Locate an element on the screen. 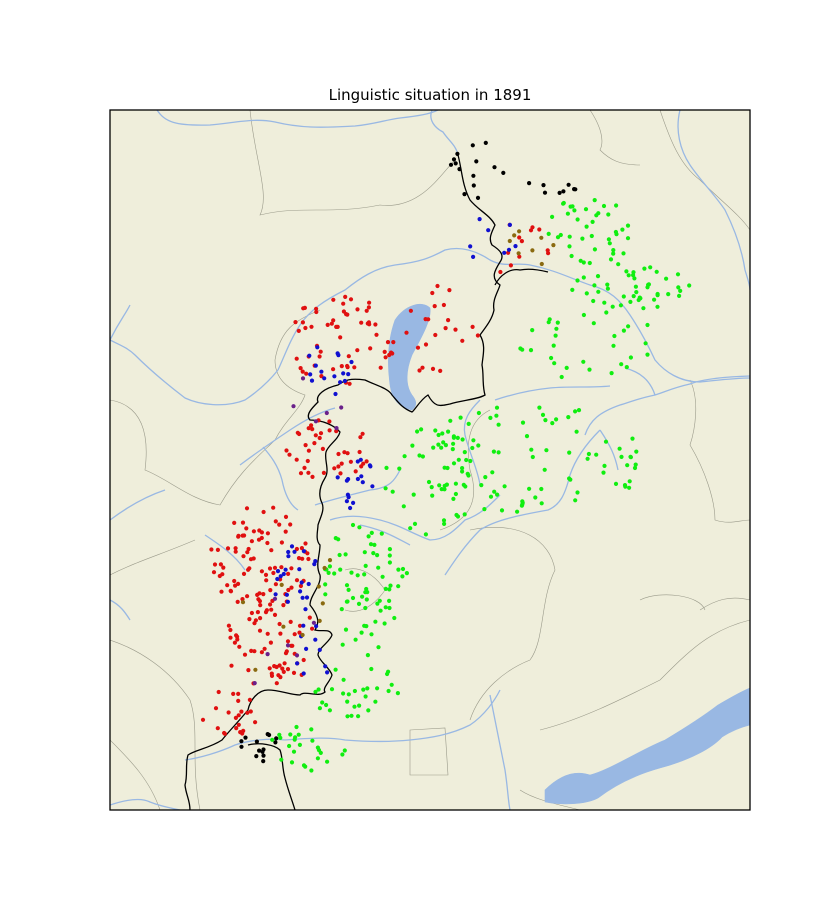  language-border-east is located at coordinates (521, 277).